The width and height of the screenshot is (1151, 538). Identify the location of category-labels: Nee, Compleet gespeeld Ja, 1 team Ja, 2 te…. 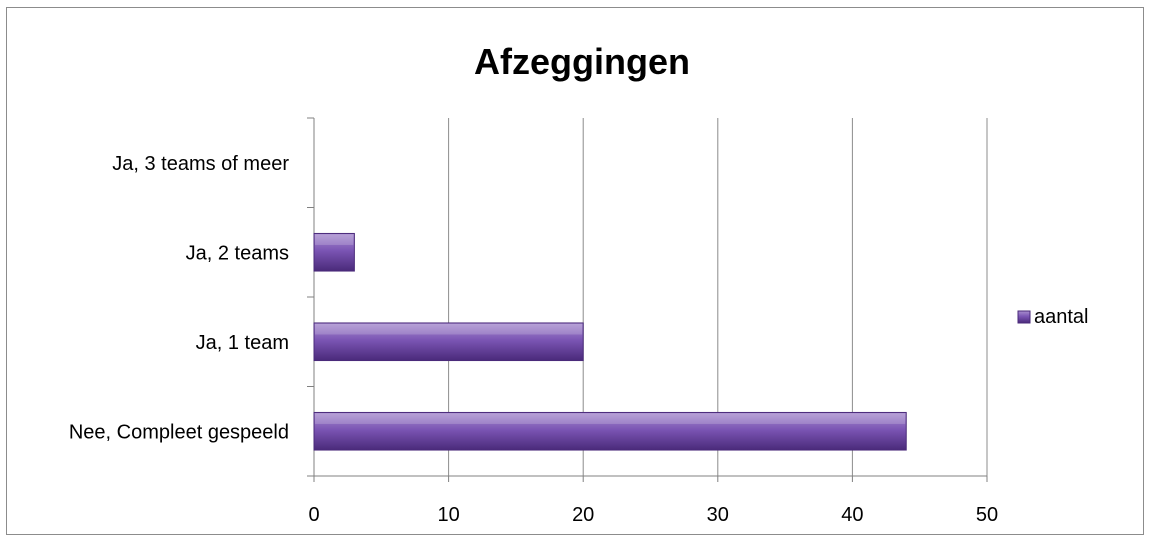
(179, 298).